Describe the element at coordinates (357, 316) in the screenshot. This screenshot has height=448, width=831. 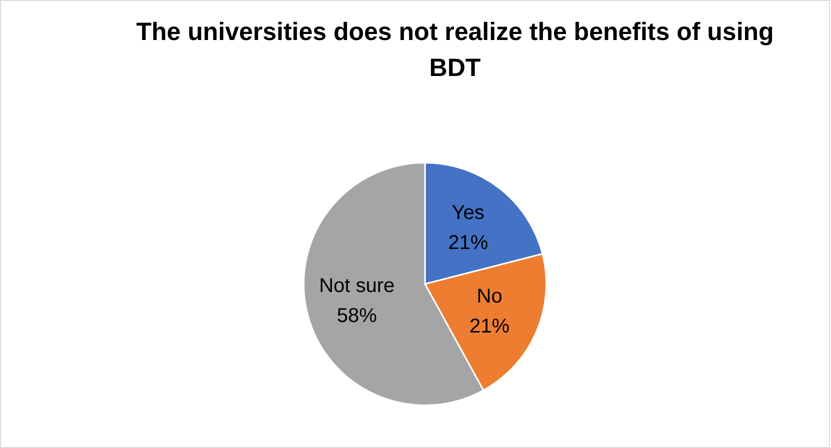
I see `data-label: 58%` at that location.